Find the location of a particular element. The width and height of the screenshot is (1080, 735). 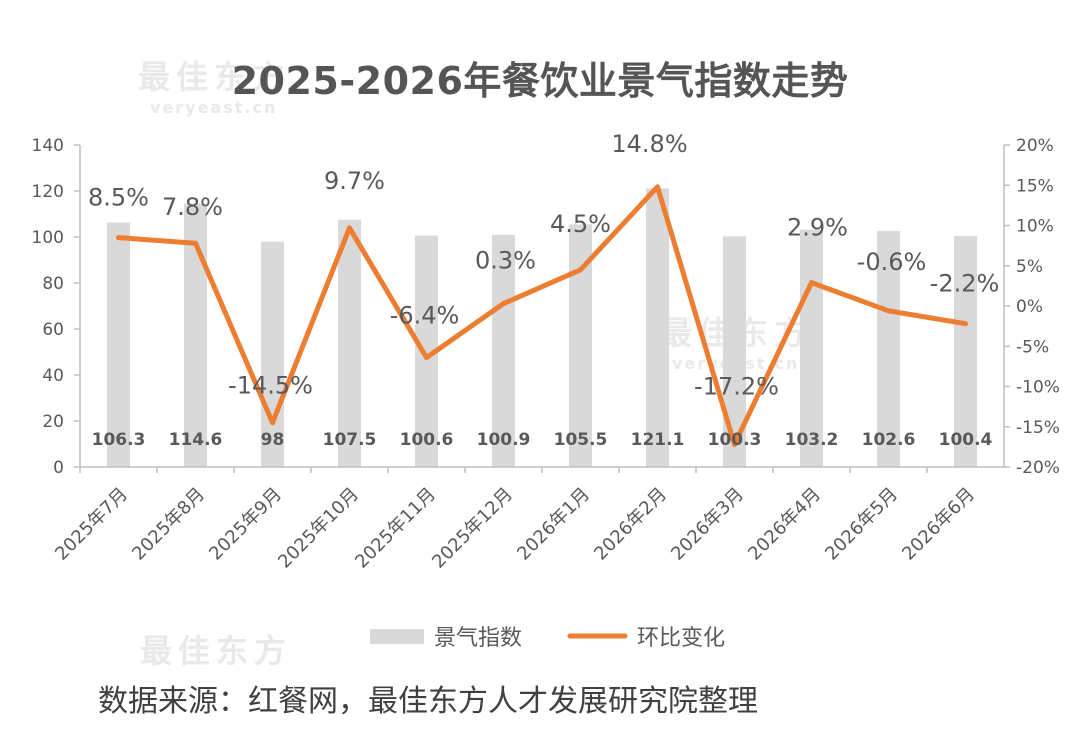

chart-title: 2025-2026年餐饮业景气指数走势 is located at coordinates (540, 81).